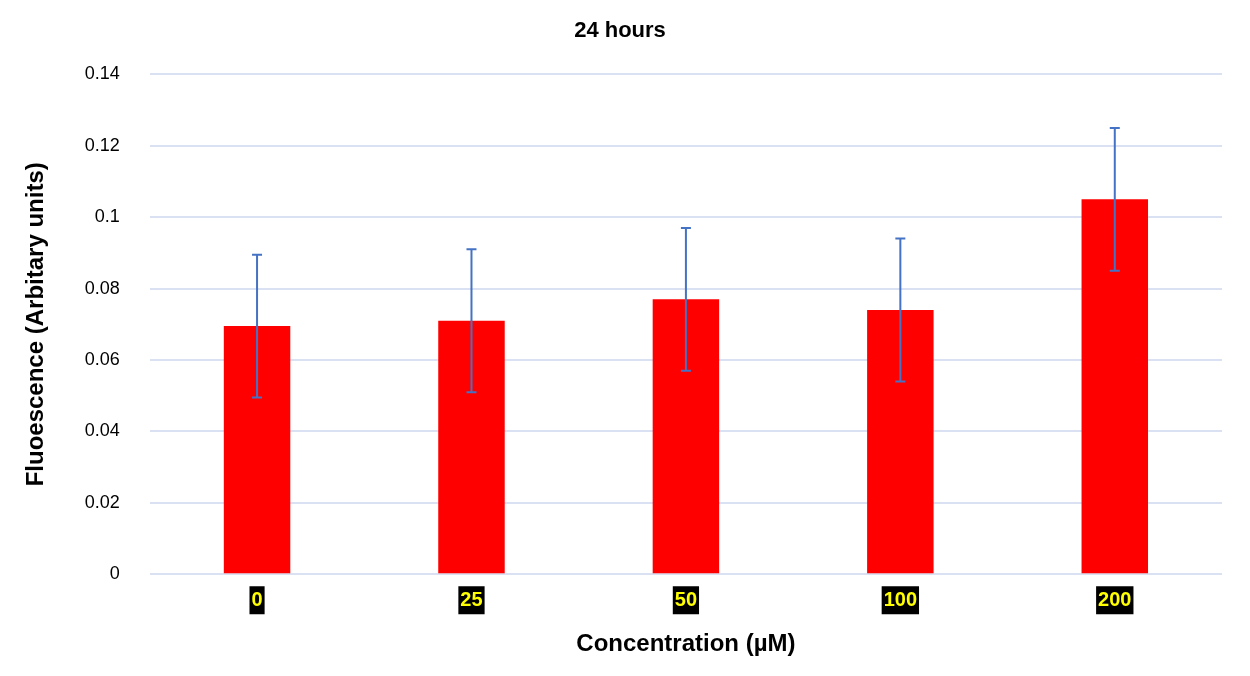 The image size is (1250, 676). What do you see at coordinates (102, 358) in the screenshot?
I see `y-tick-label: 0.06` at bounding box center [102, 358].